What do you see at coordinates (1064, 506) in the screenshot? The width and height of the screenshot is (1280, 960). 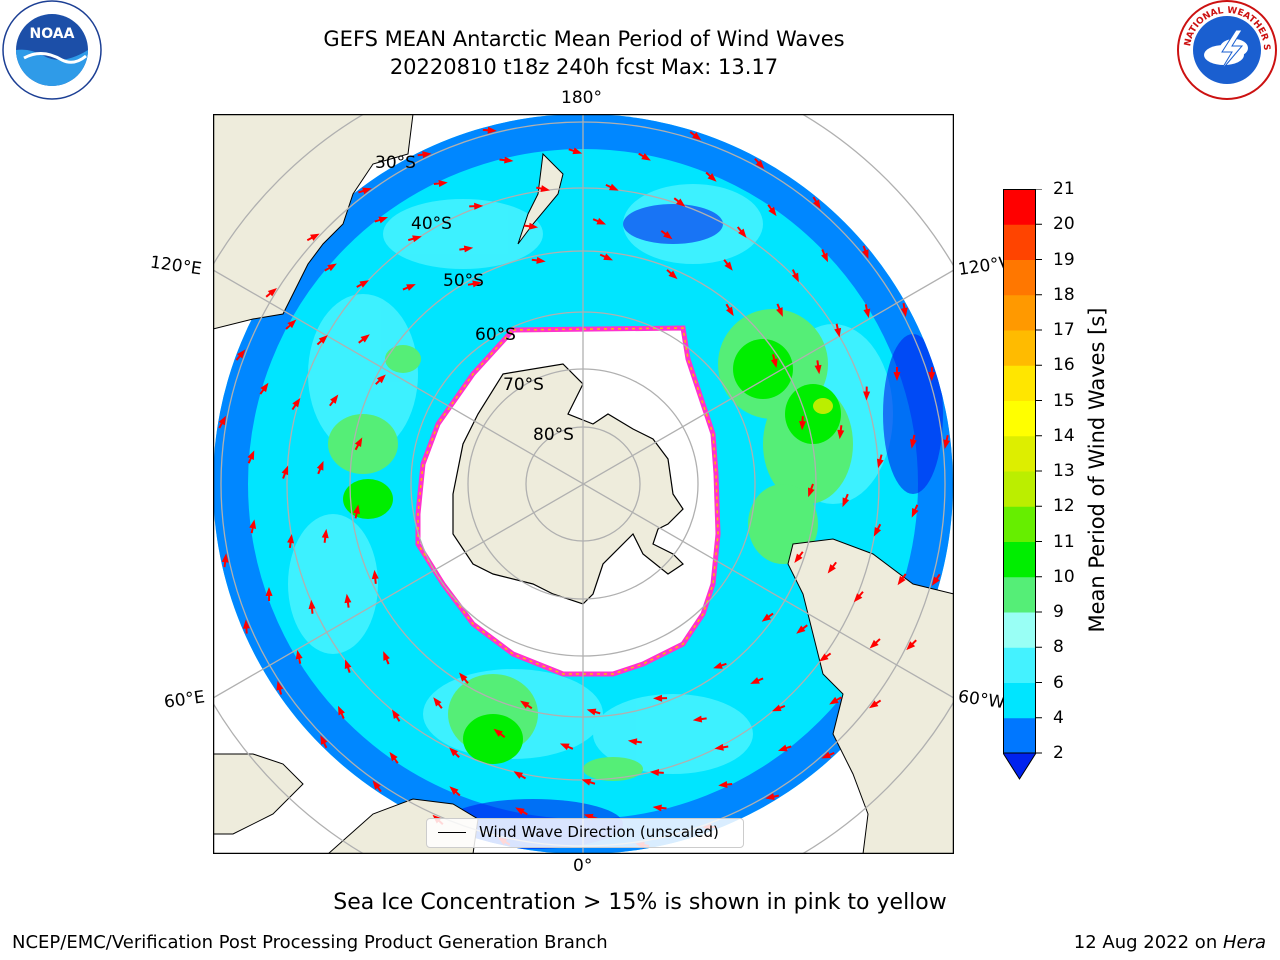 I see `colorbar-tick-label: 12` at bounding box center [1064, 506].